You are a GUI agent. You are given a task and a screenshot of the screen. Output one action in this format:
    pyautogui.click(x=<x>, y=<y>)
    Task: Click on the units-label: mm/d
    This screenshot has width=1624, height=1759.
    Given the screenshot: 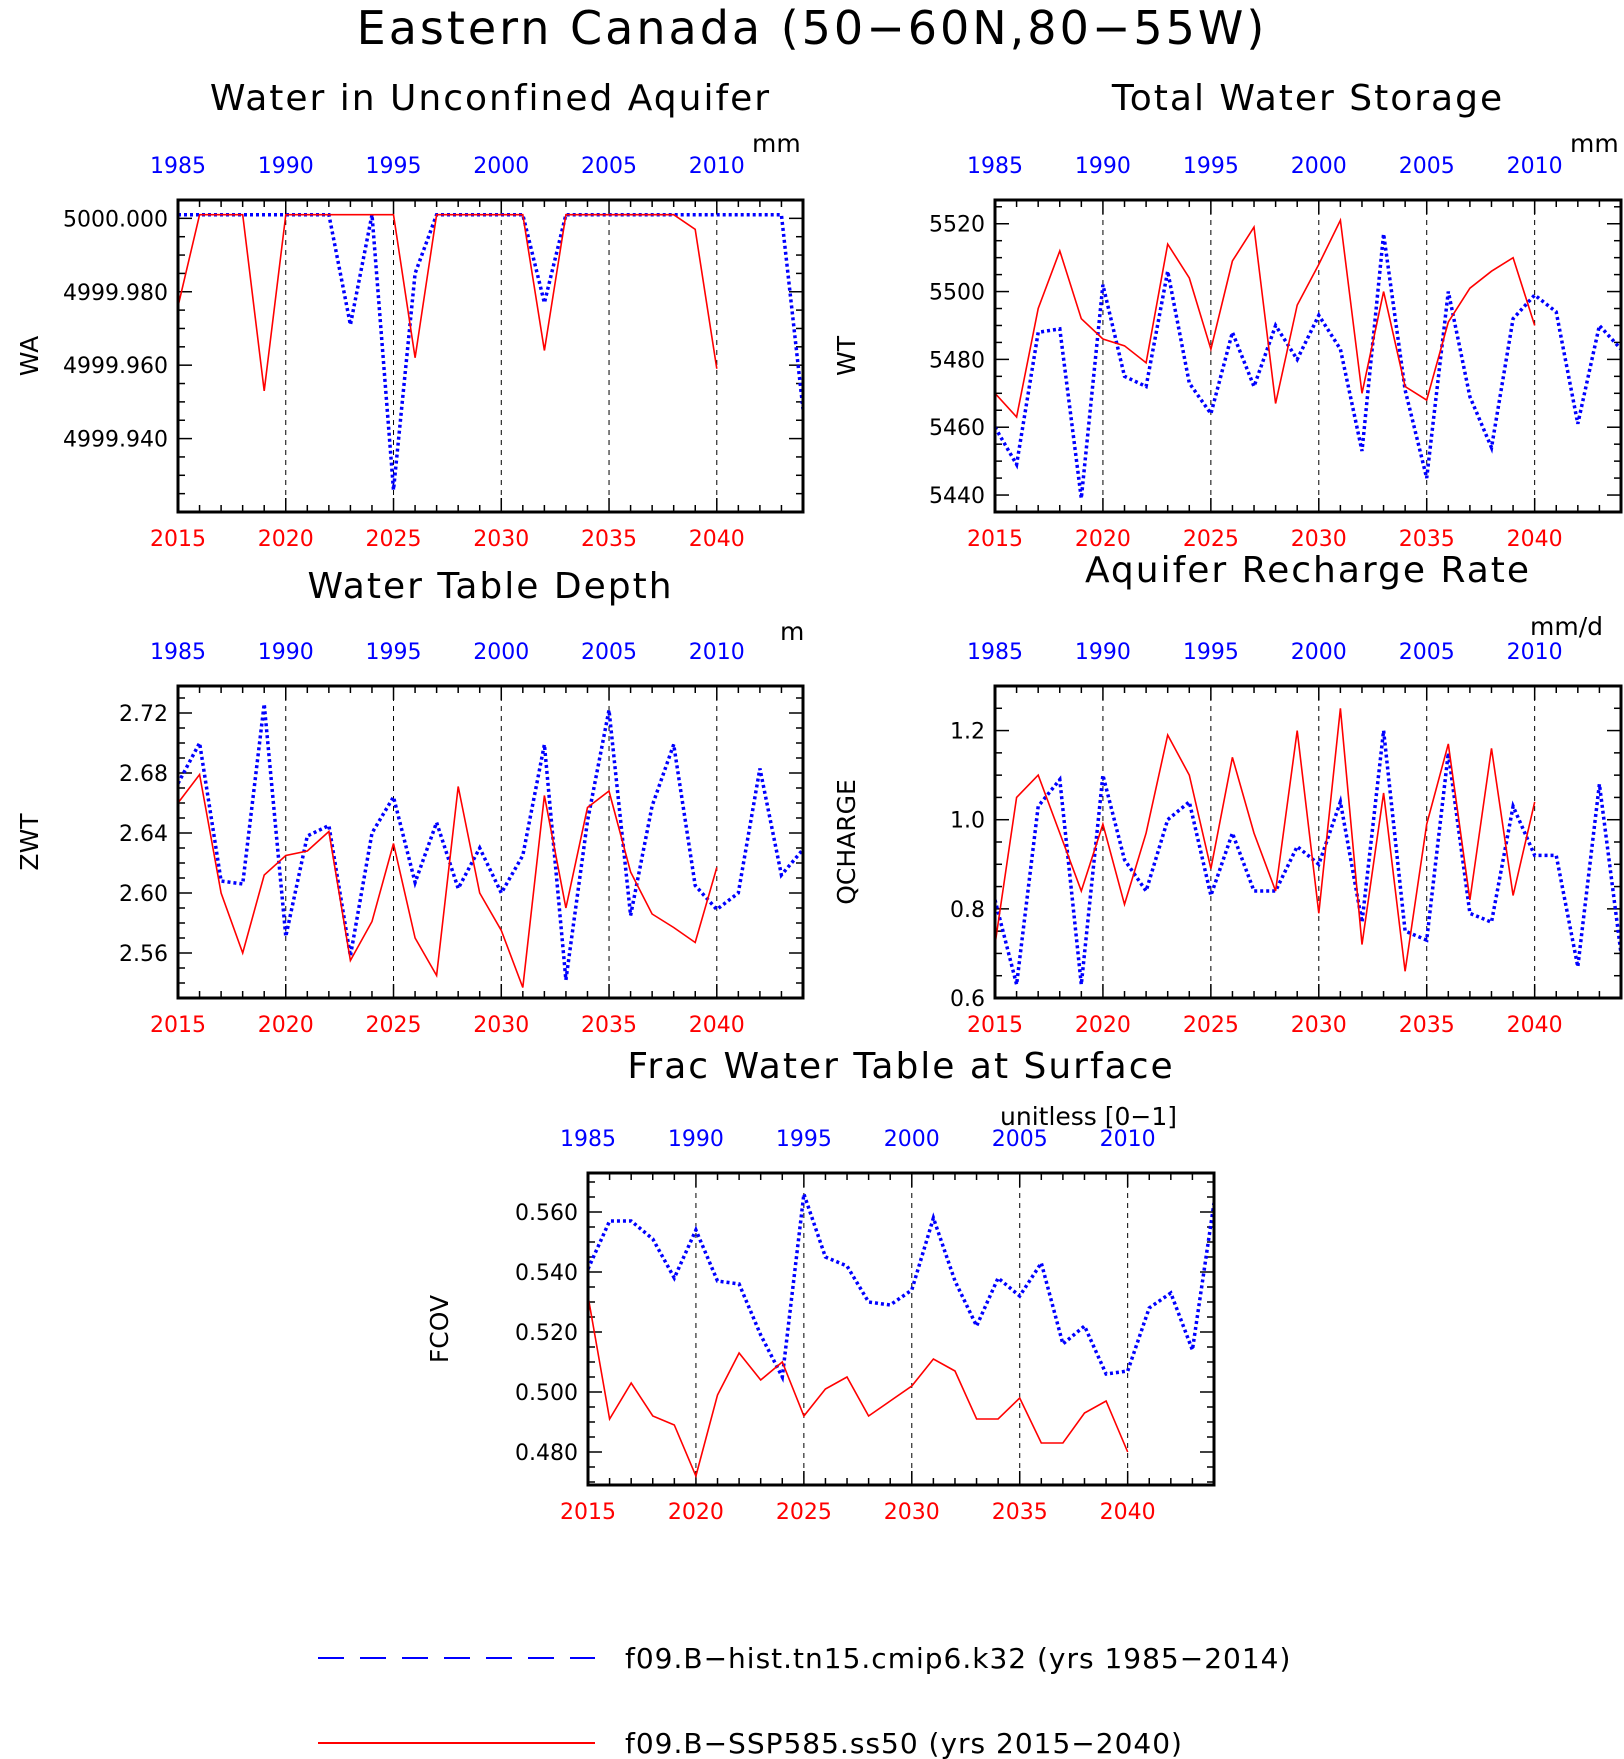 What is the action you would take?
    pyautogui.click(x=1566, y=626)
    